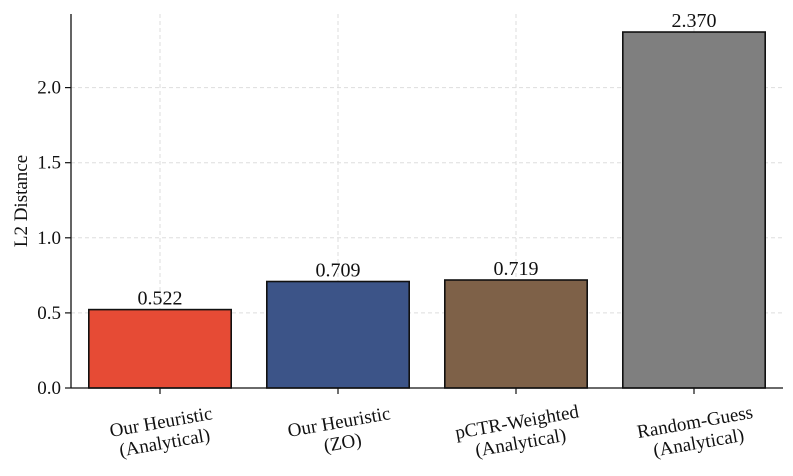 Image resolution: width=793 pixels, height=476 pixels. What do you see at coordinates (49, 88) in the screenshot?
I see `y-tick-label: 2.0` at bounding box center [49, 88].